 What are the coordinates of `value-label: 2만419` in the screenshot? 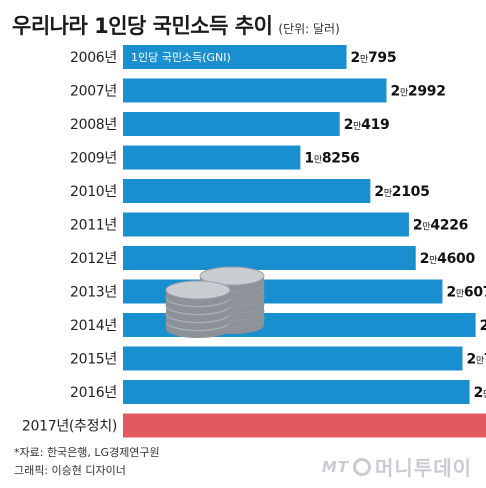 It's located at (367, 125).